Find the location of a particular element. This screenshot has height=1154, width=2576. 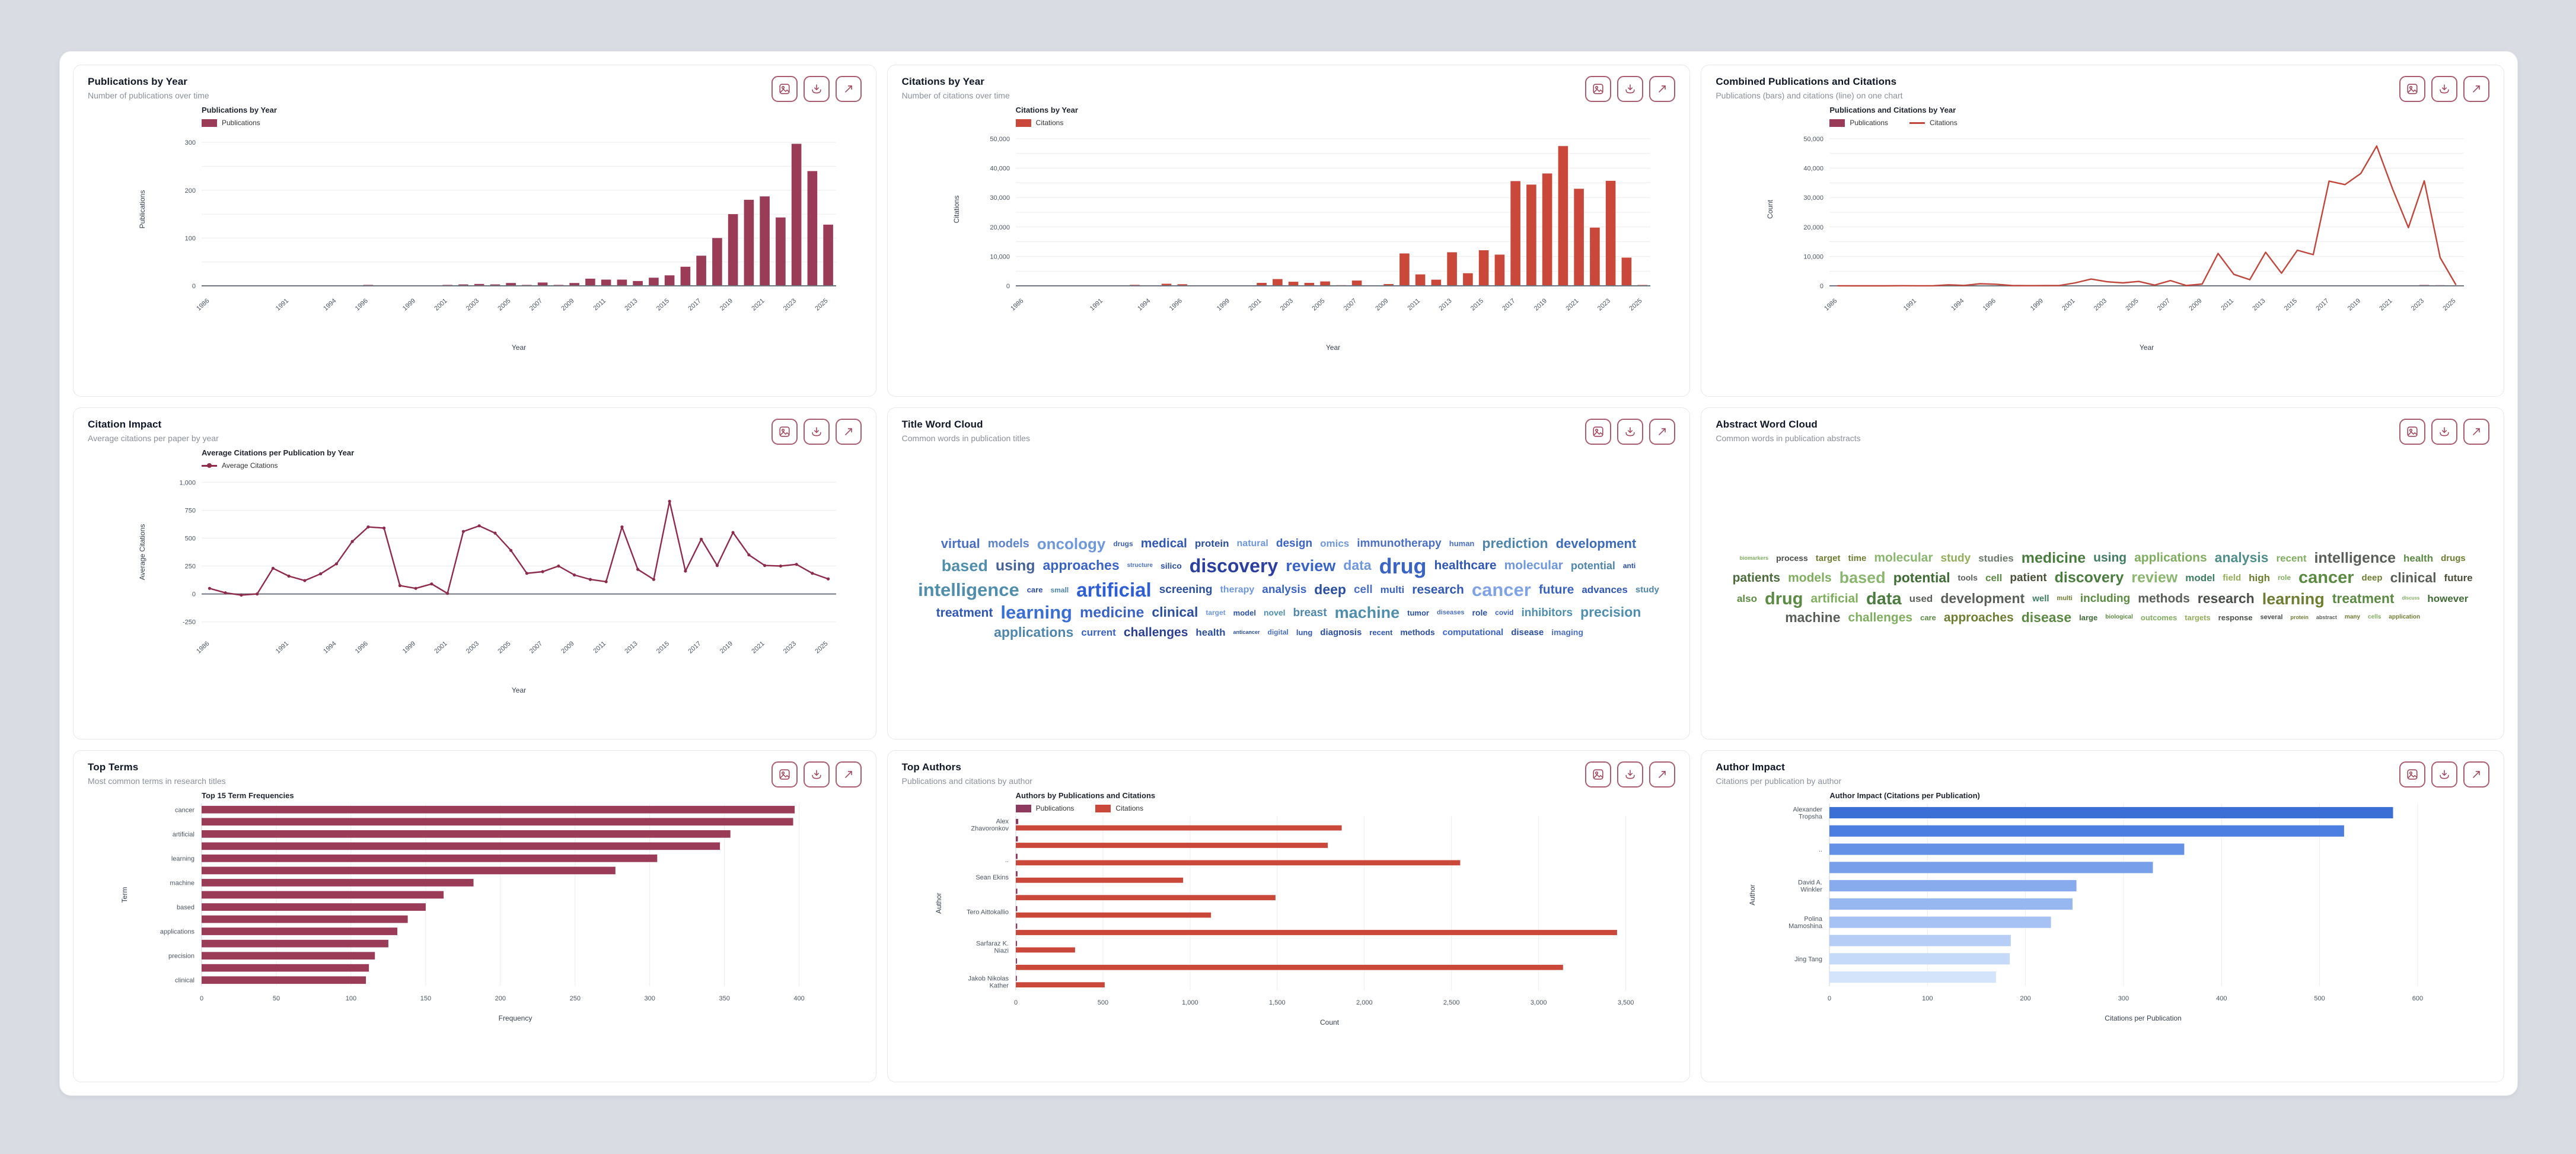

cloud-word: anti is located at coordinates (1629, 566).